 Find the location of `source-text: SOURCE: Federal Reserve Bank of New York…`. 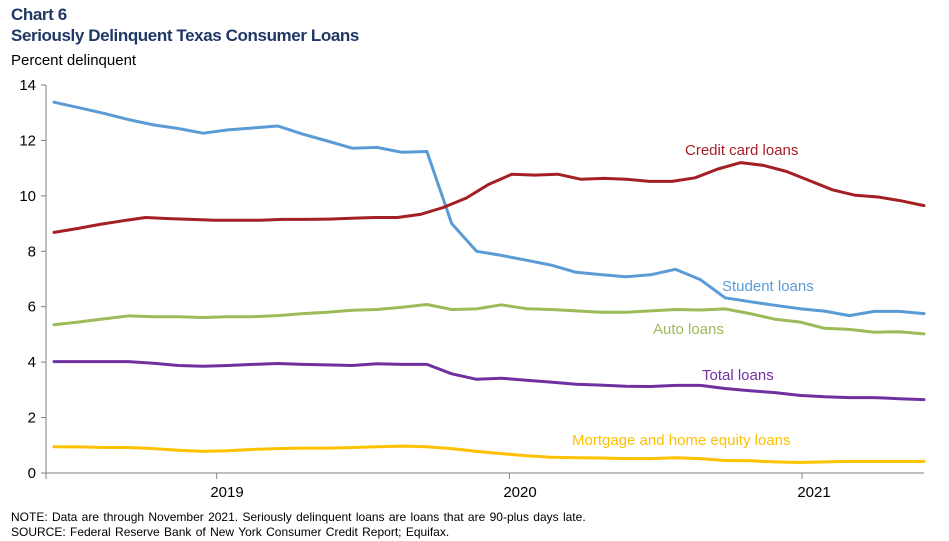

source-text: SOURCE: Federal Reserve Bank of New York… is located at coordinates (230, 532).